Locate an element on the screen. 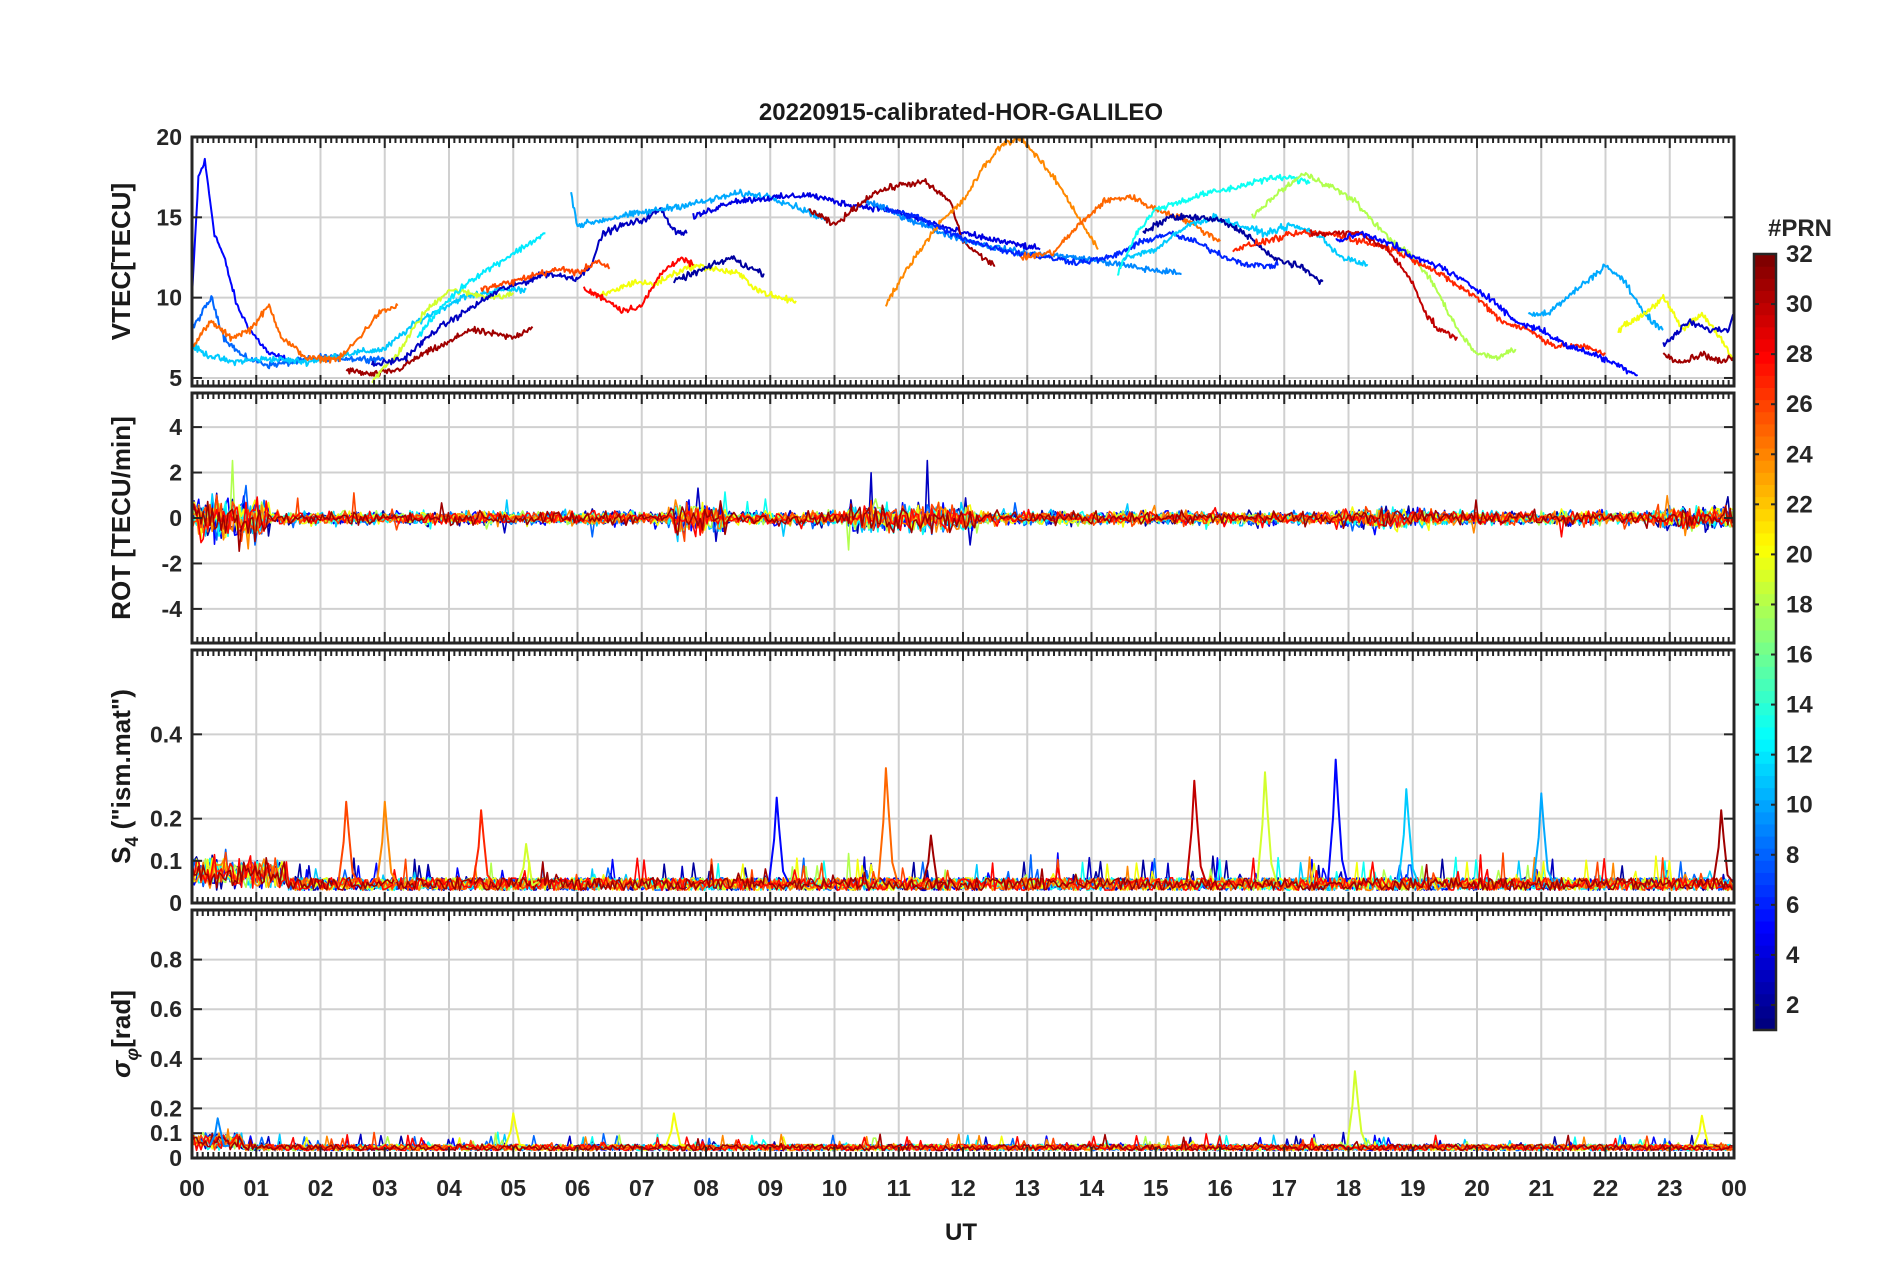  colorbar-tick-label: 26 is located at coordinates (1799, 404).